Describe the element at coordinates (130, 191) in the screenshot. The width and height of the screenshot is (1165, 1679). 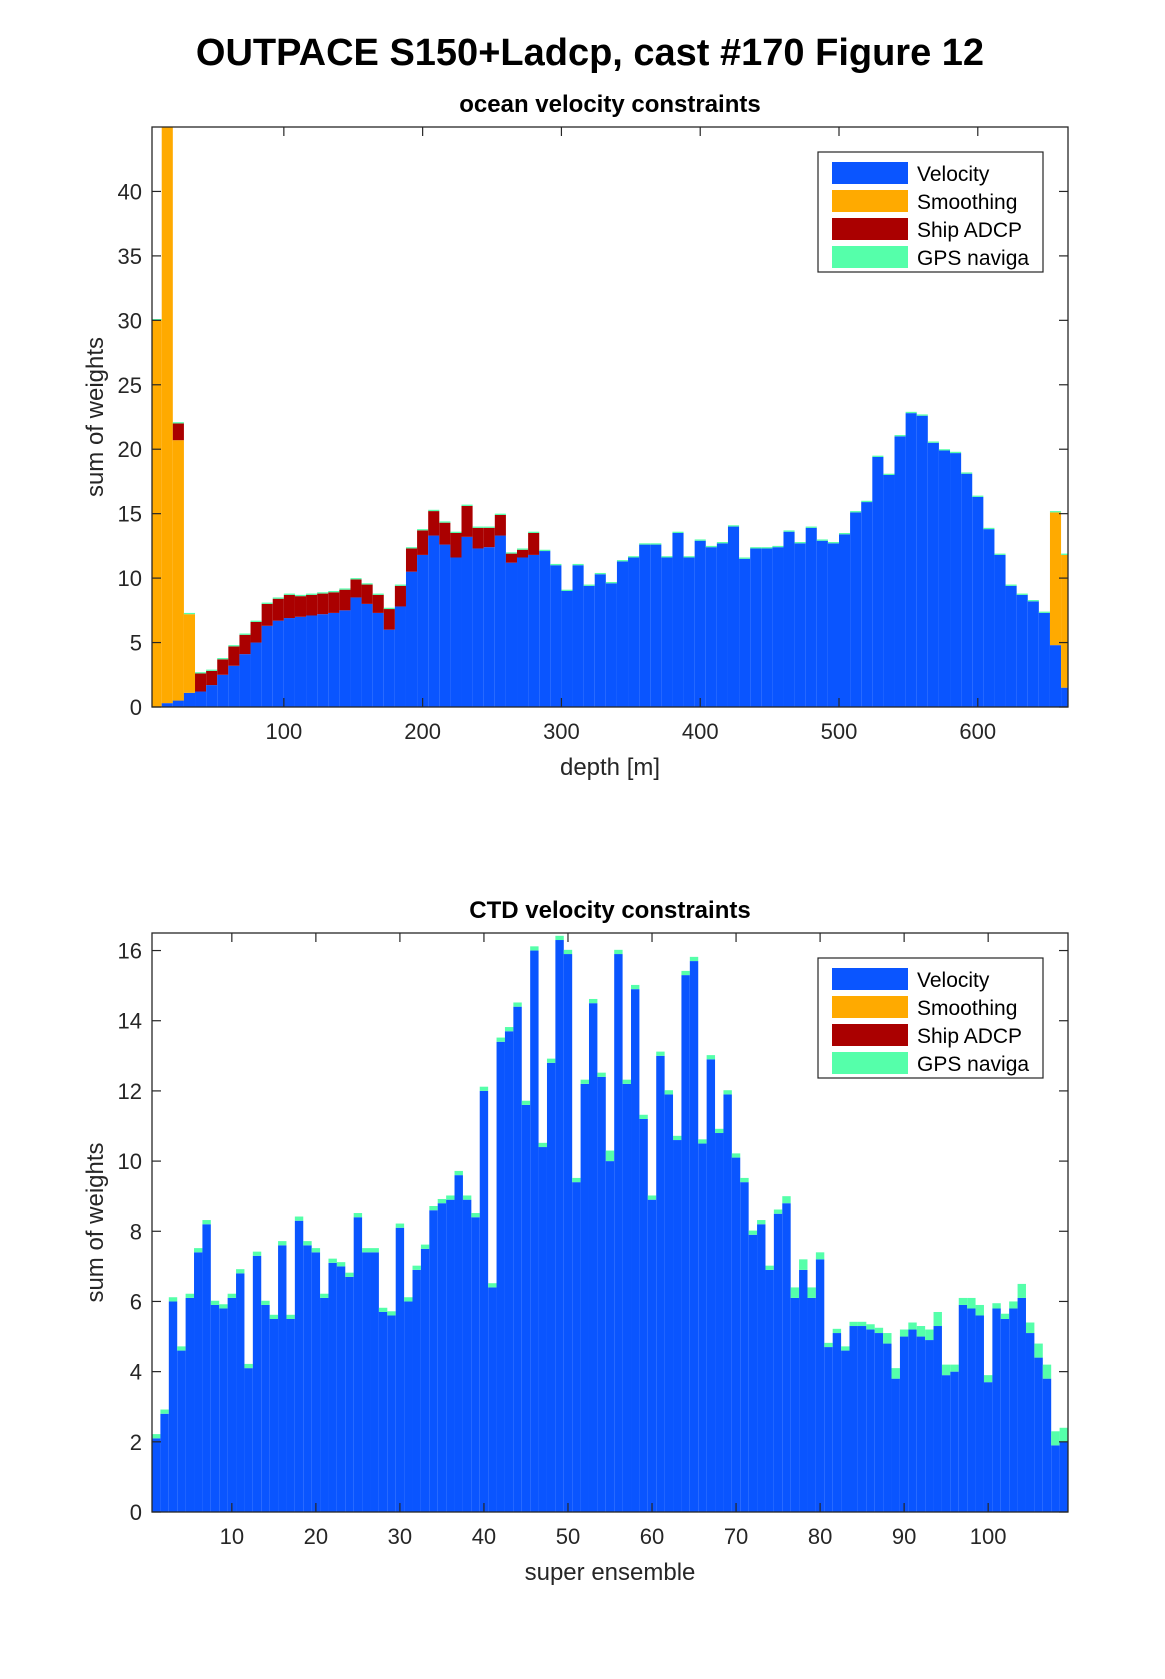
I see `y-tick-label: 40` at that location.